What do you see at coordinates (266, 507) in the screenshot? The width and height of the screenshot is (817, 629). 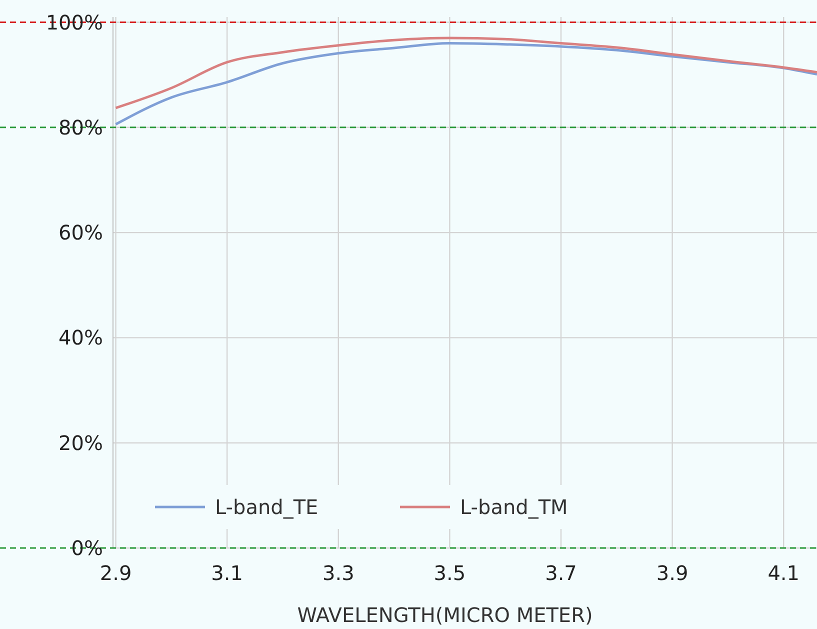 I see `legend-label: L-band_TE` at bounding box center [266, 507].